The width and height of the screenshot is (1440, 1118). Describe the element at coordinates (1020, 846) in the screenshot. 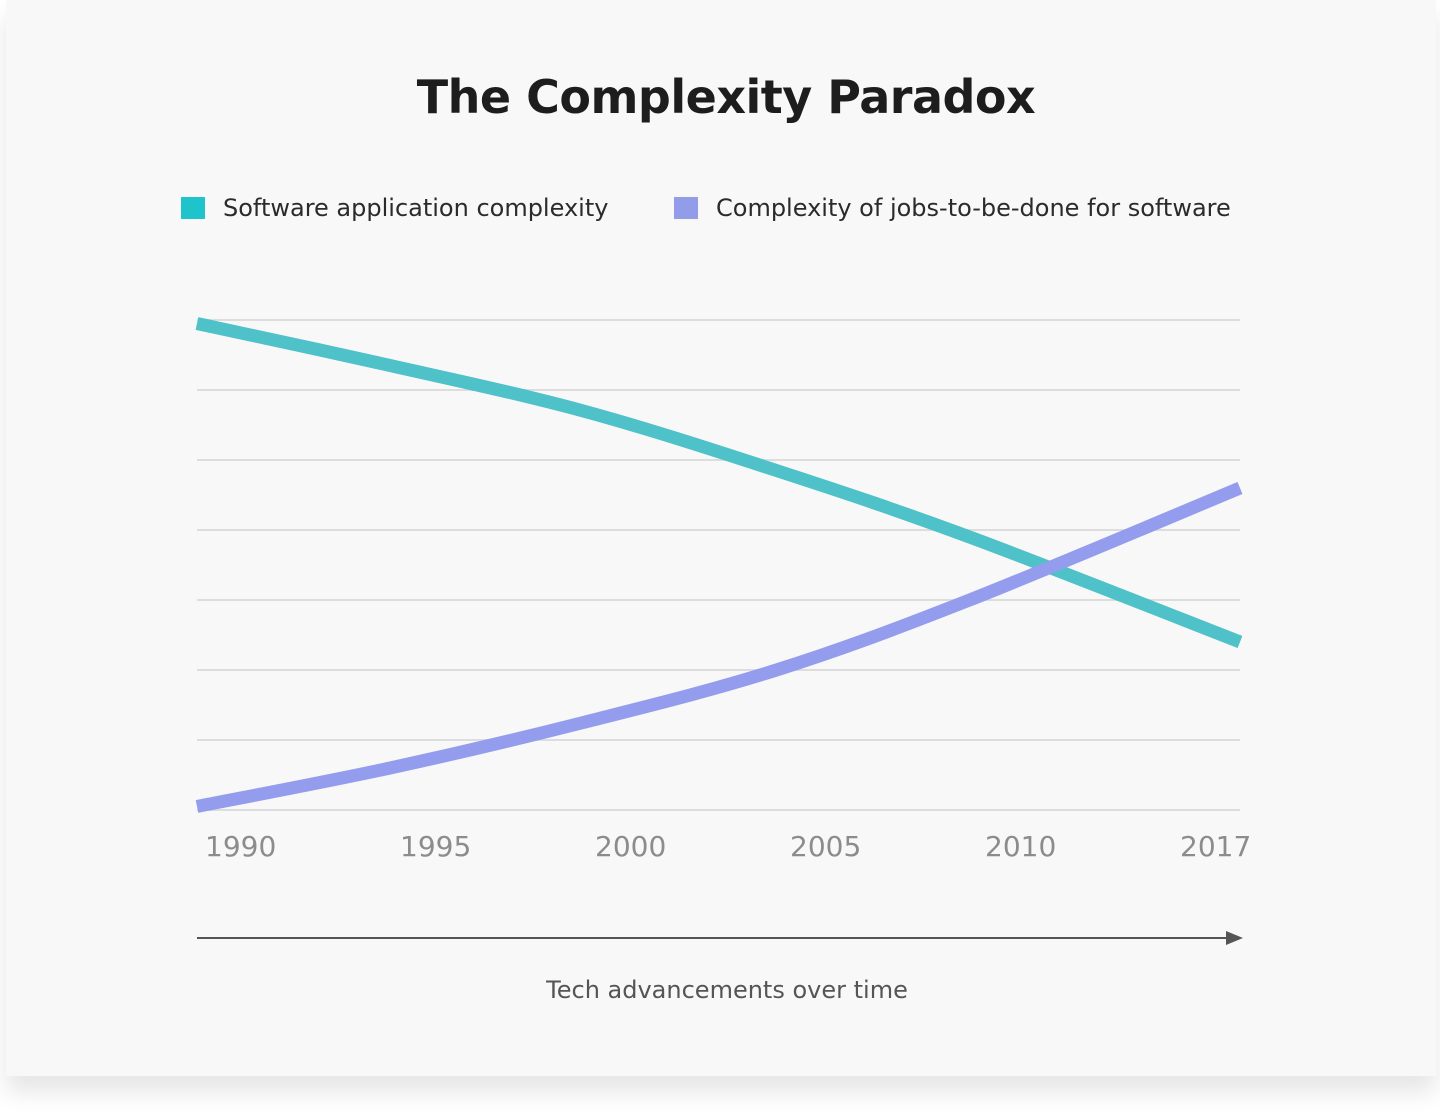

I see `x-tick-label: 2010` at that location.